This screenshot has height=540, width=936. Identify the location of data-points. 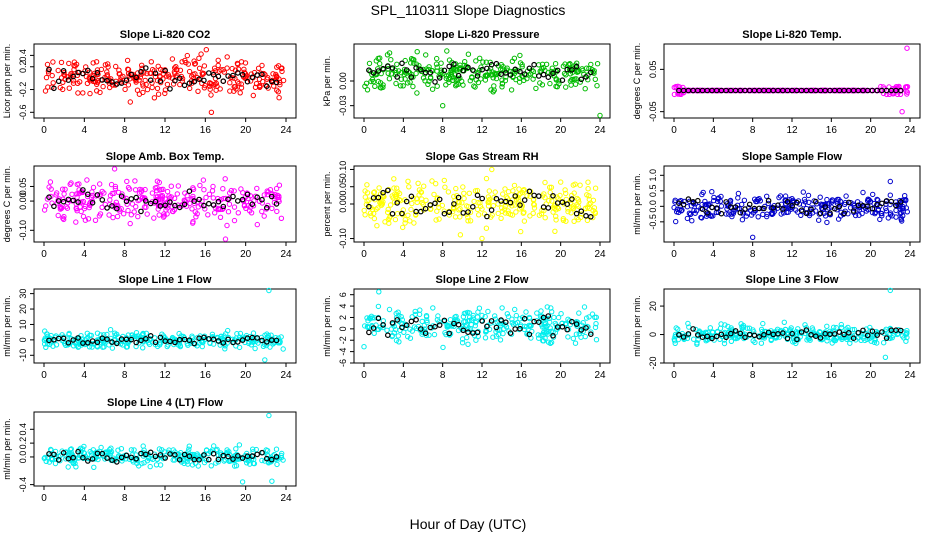
(791, 80).